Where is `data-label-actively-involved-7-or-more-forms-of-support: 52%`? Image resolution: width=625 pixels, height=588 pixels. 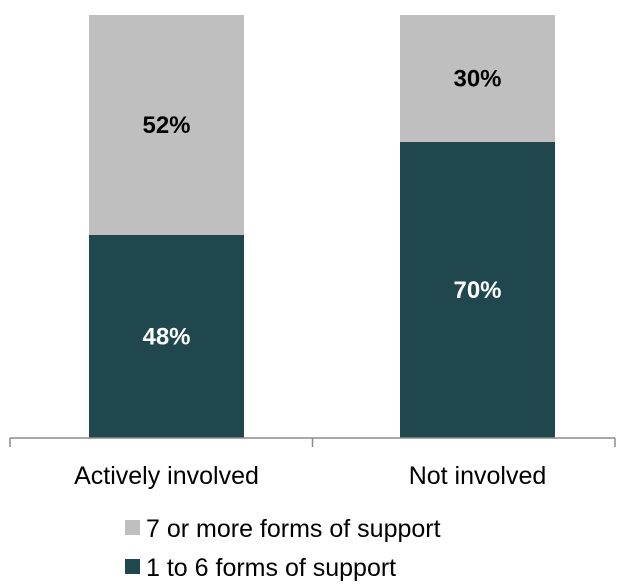
data-label-actively-involved-7-or-more-forms-of-support: 52% is located at coordinates (166, 125).